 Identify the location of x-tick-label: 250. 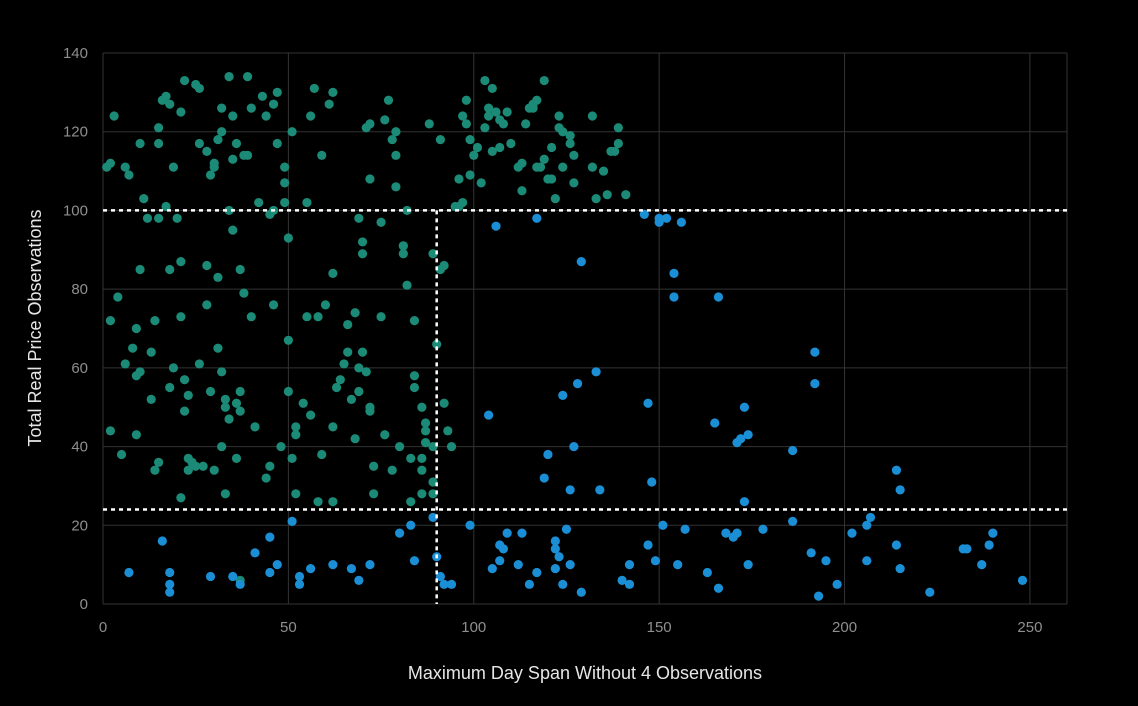
(1029, 627).